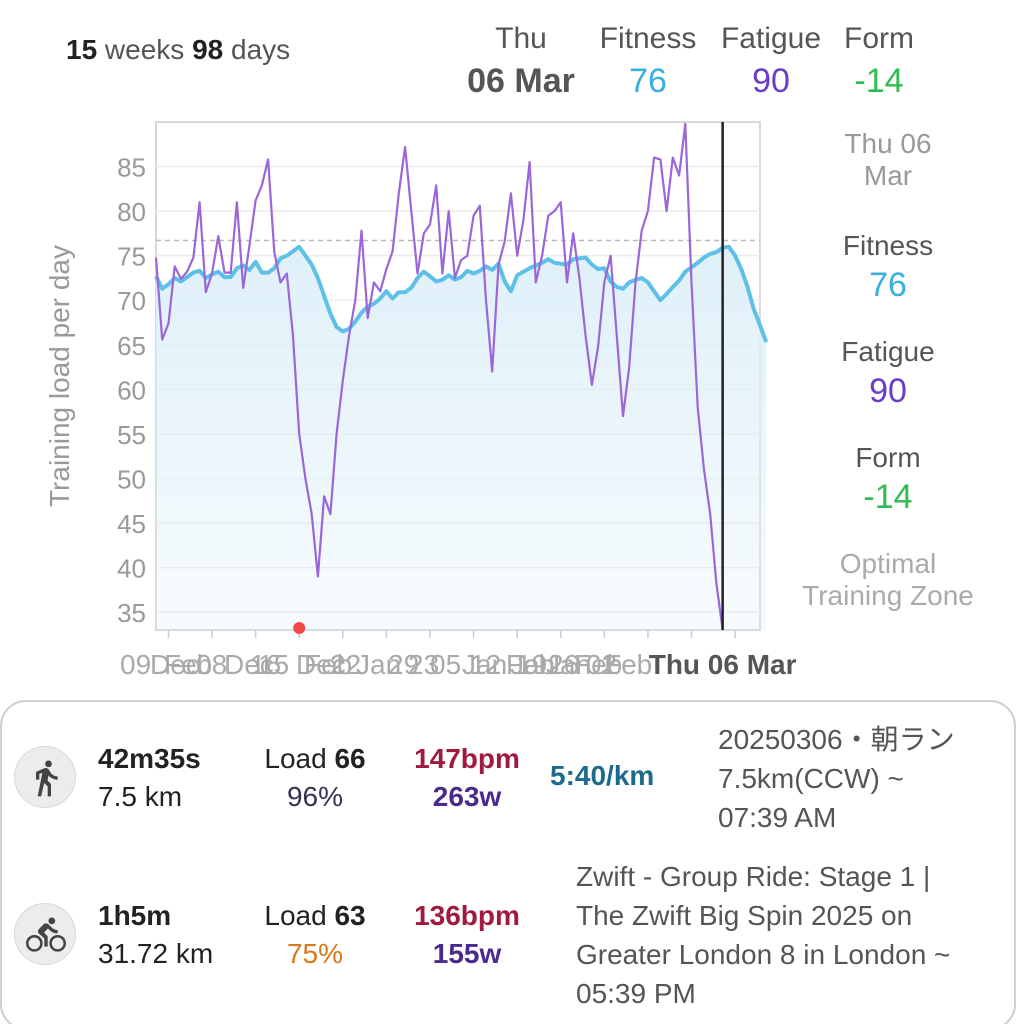 This screenshot has height=1024, width=1018. Describe the element at coordinates (315, 935) in the screenshot. I see `ride-load: Load 63 75%` at that location.